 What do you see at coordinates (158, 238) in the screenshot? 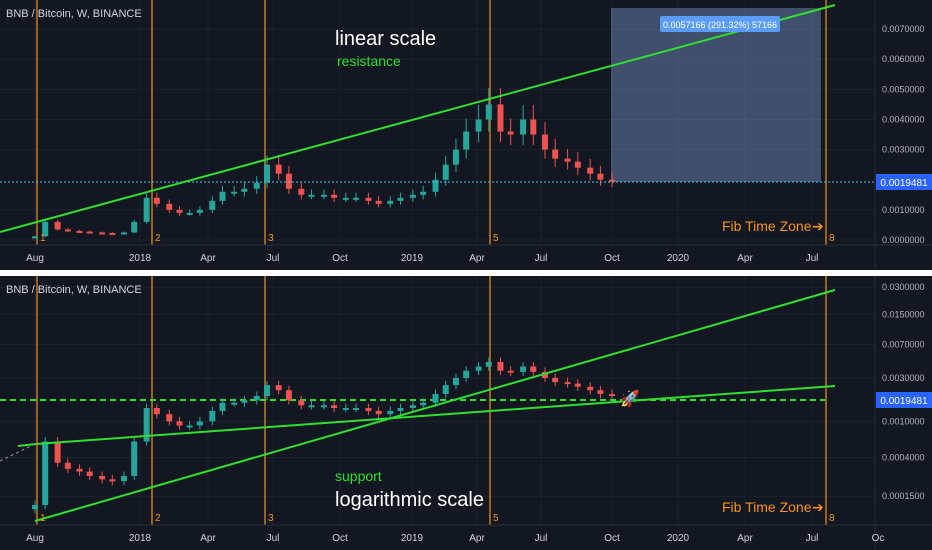
I see `fib-number: 2` at bounding box center [158, 238].